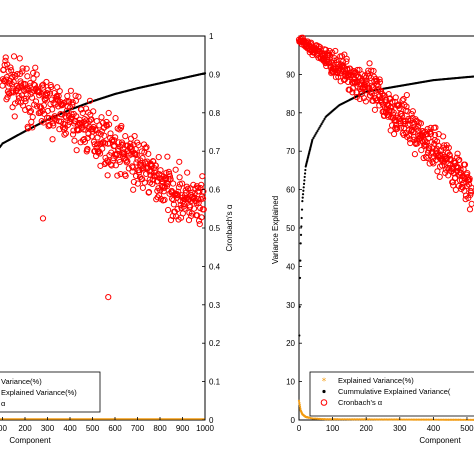  Describe the element at coordinates (400, 428) in the screenshot. I see `right-x-tick-label: 300` at that location.